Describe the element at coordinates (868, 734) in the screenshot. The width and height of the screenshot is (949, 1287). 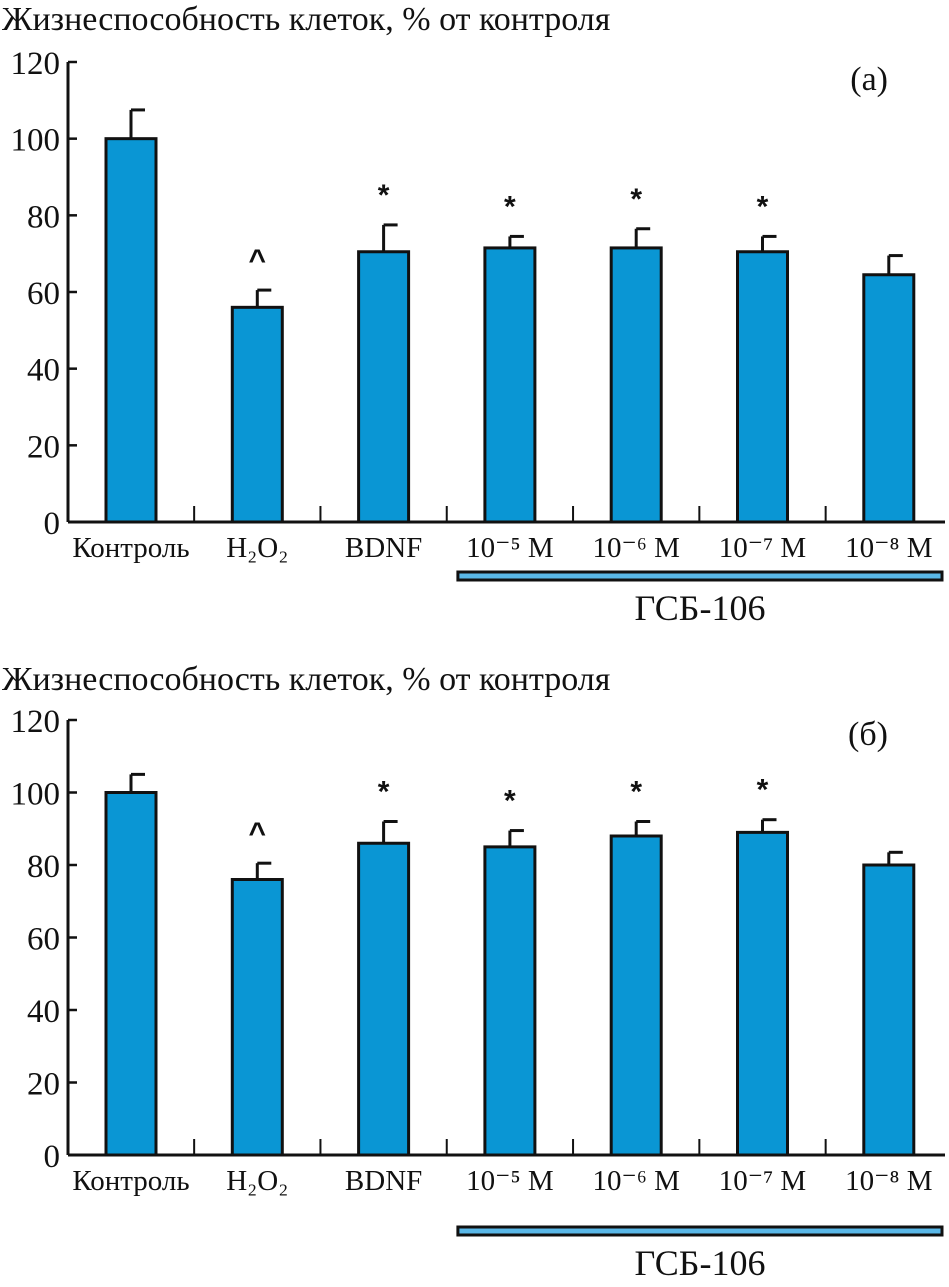
I see `panel-label: (б)` at that location.